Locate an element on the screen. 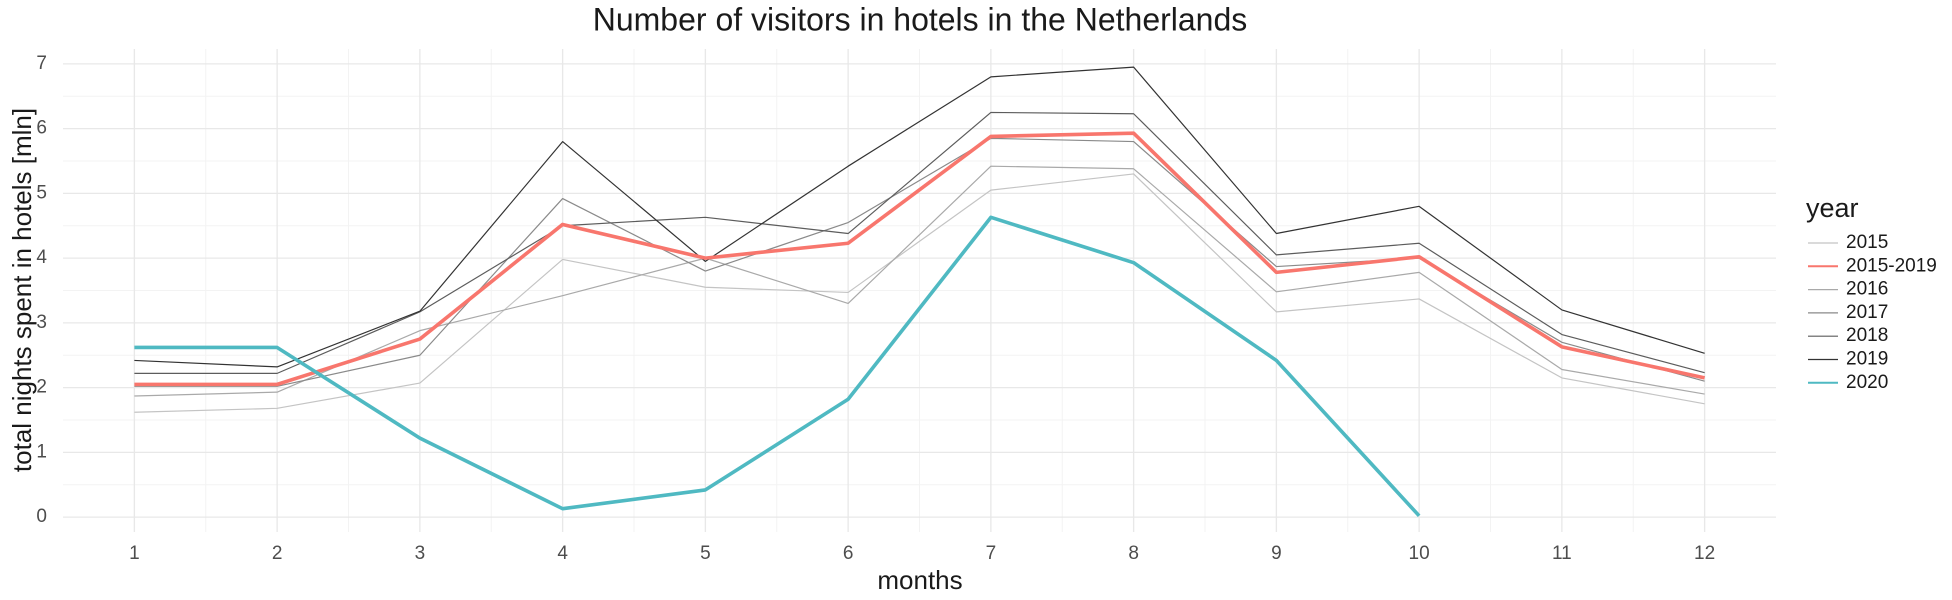 The height and width of the screenshot is (600, 1952). x-tick-label: 4 is located at coordinates (562, 553).